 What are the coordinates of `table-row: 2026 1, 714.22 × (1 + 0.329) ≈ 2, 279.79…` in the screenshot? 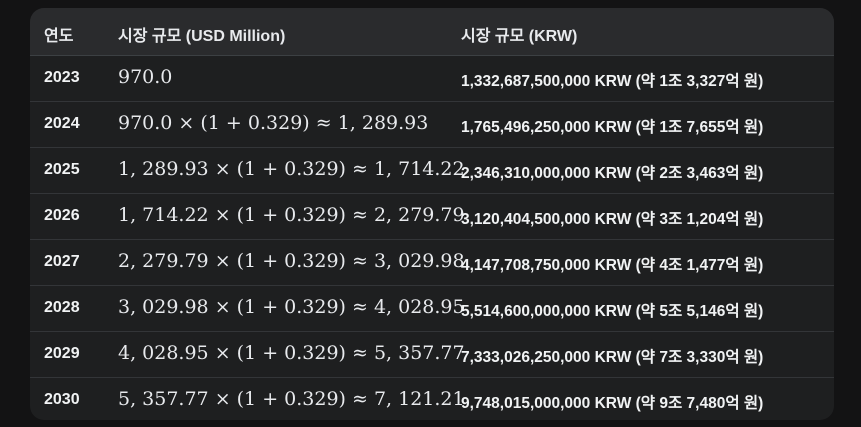 It's located at (432, 216).